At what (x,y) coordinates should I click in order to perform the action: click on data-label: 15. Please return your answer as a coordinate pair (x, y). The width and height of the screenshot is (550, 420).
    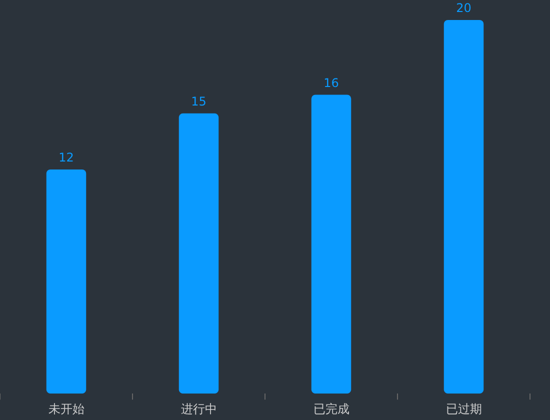
    Looking at the image, I should click on (198, 101).